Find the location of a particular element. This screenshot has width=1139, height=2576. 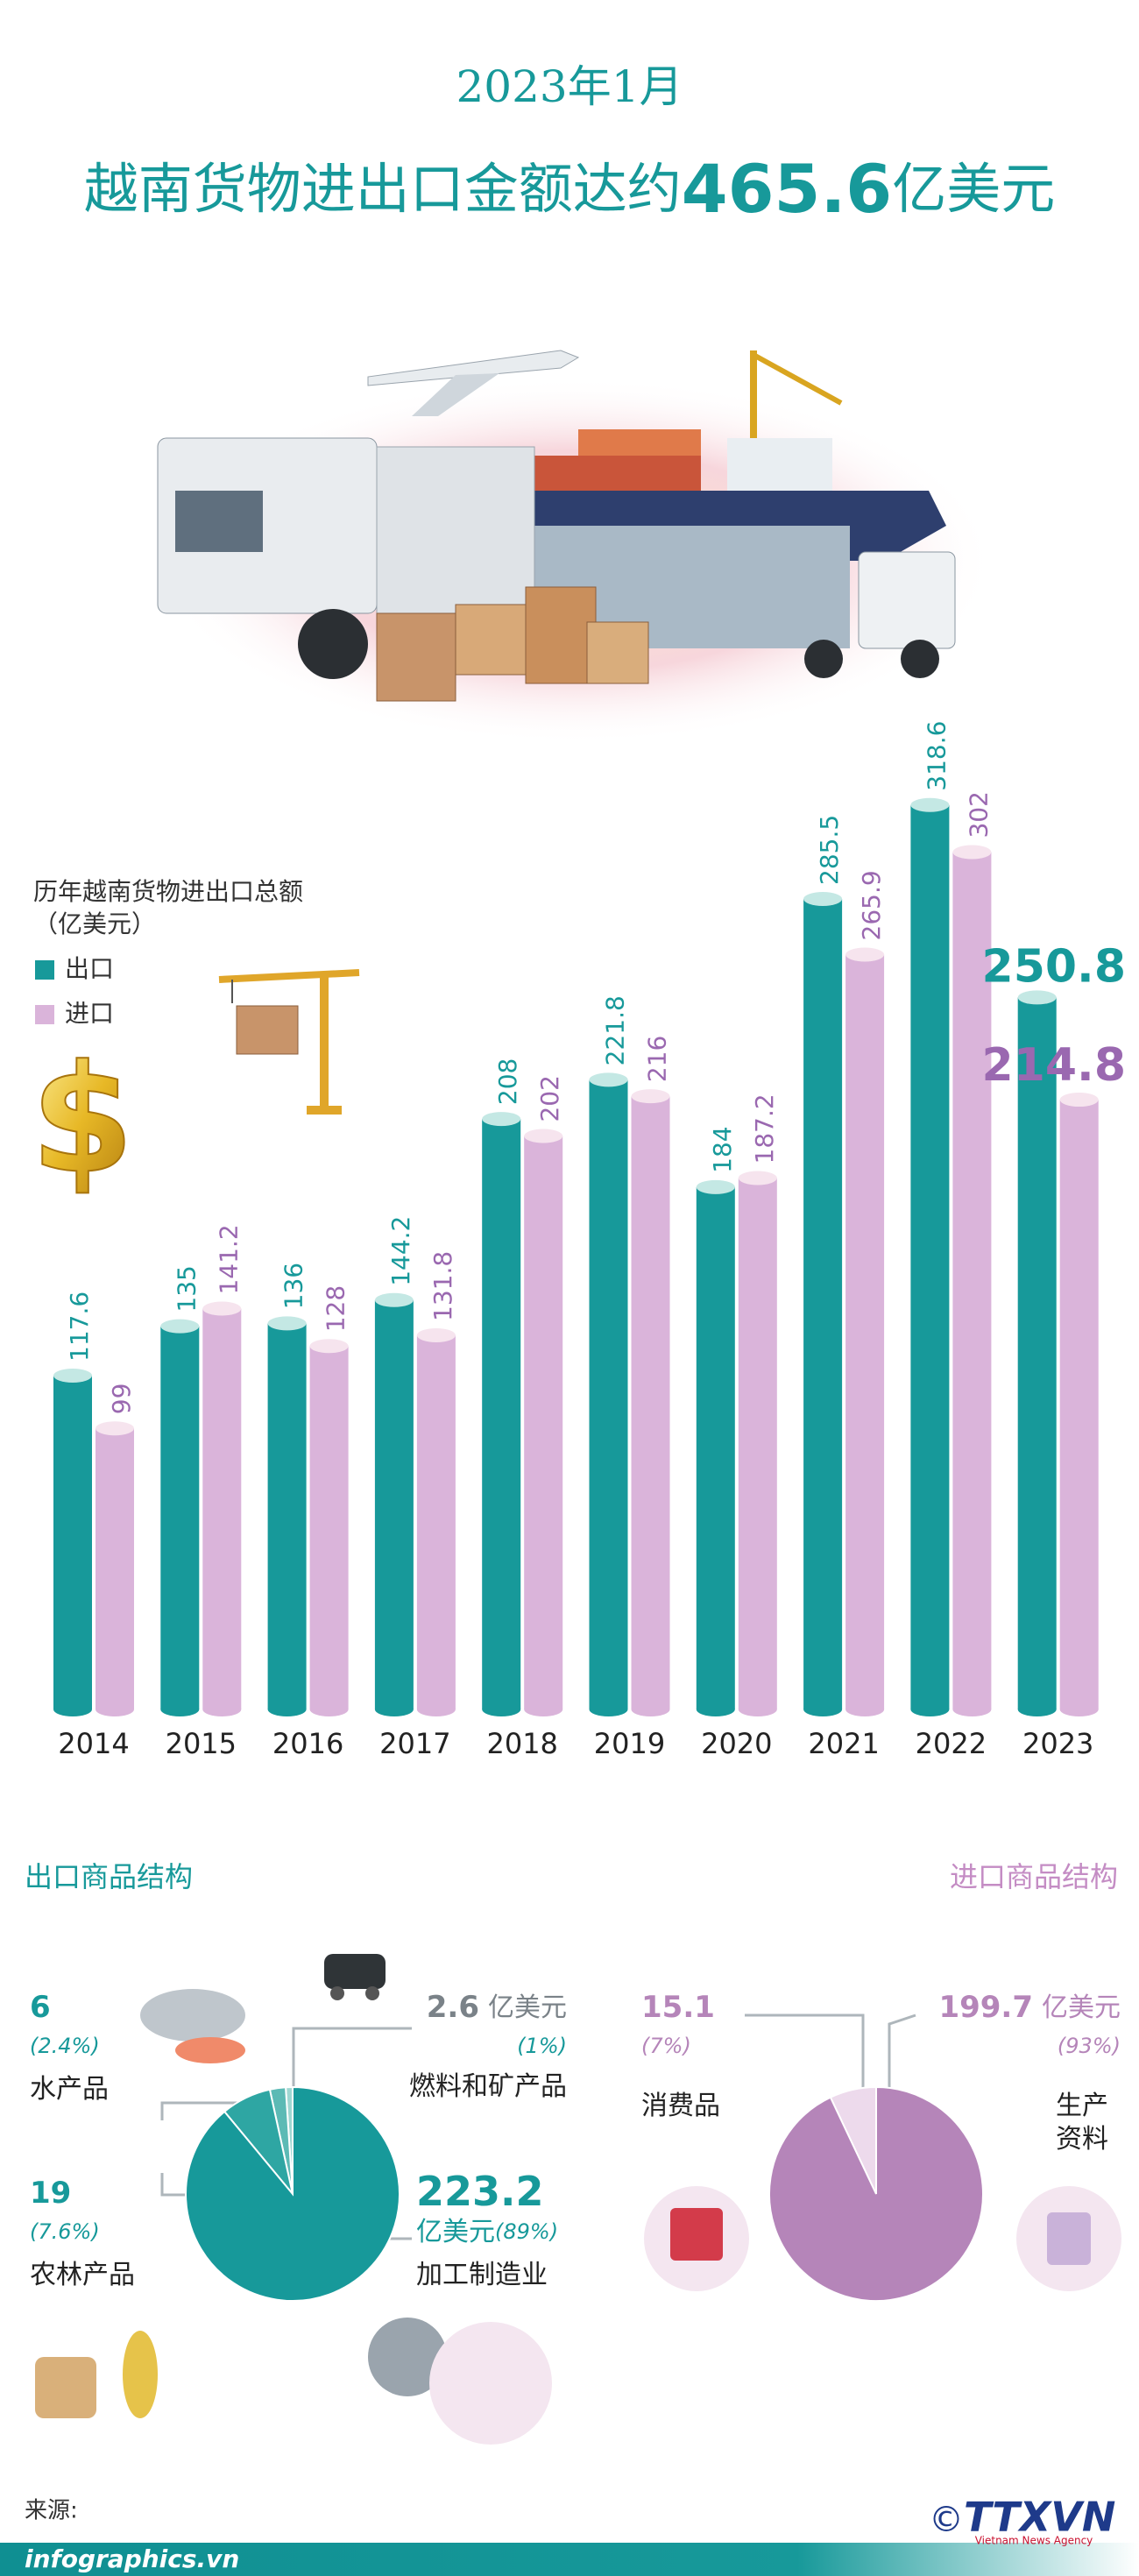

value-label: 221.8 is located at coordinates (616, 1030).